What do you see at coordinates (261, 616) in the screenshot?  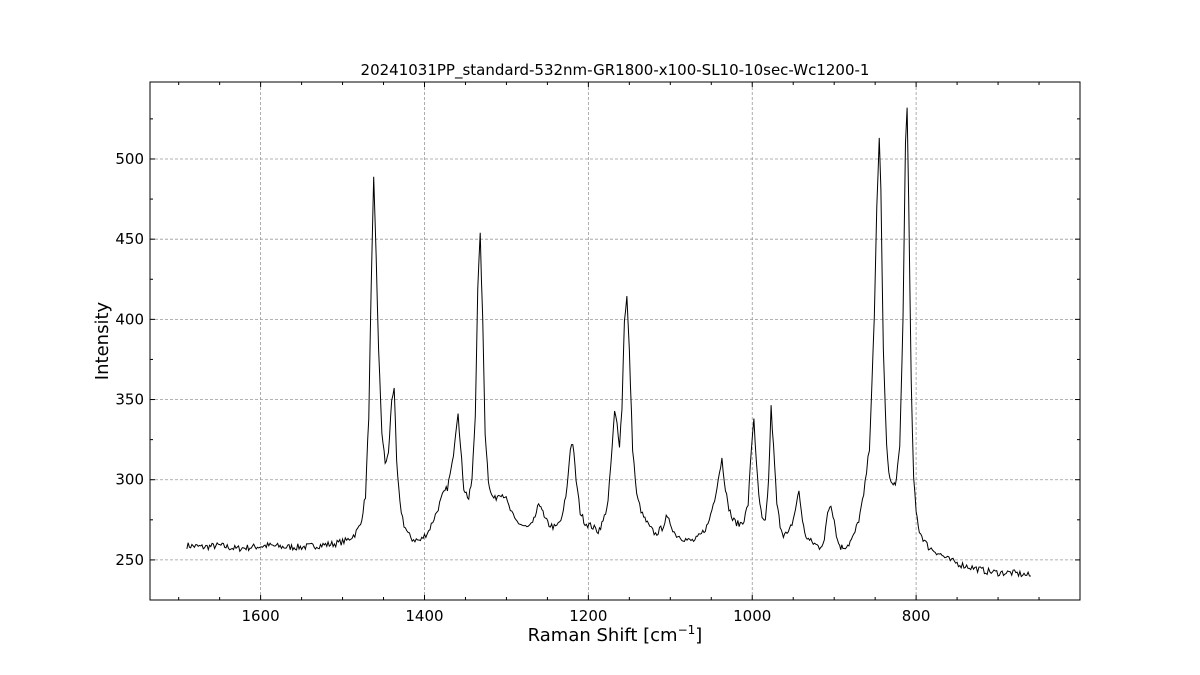 I see `x-tick-label: 1600` at bounding box center [261, 616].